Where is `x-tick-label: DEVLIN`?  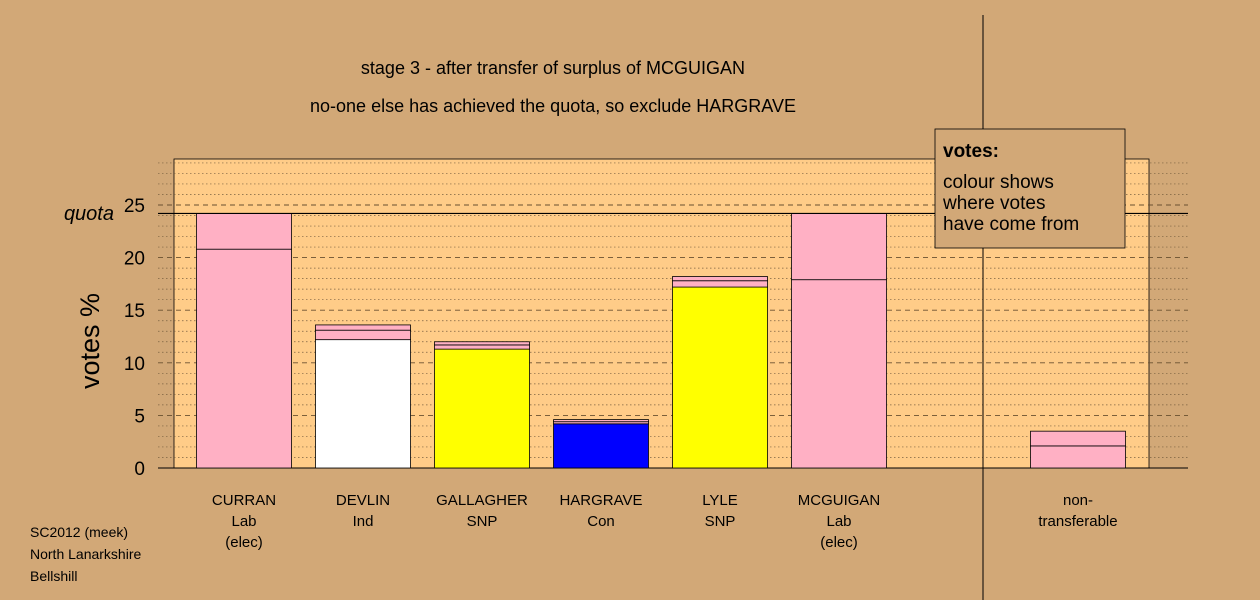
x-tick-label: DEVLIN is located at coordinates (363, 500).